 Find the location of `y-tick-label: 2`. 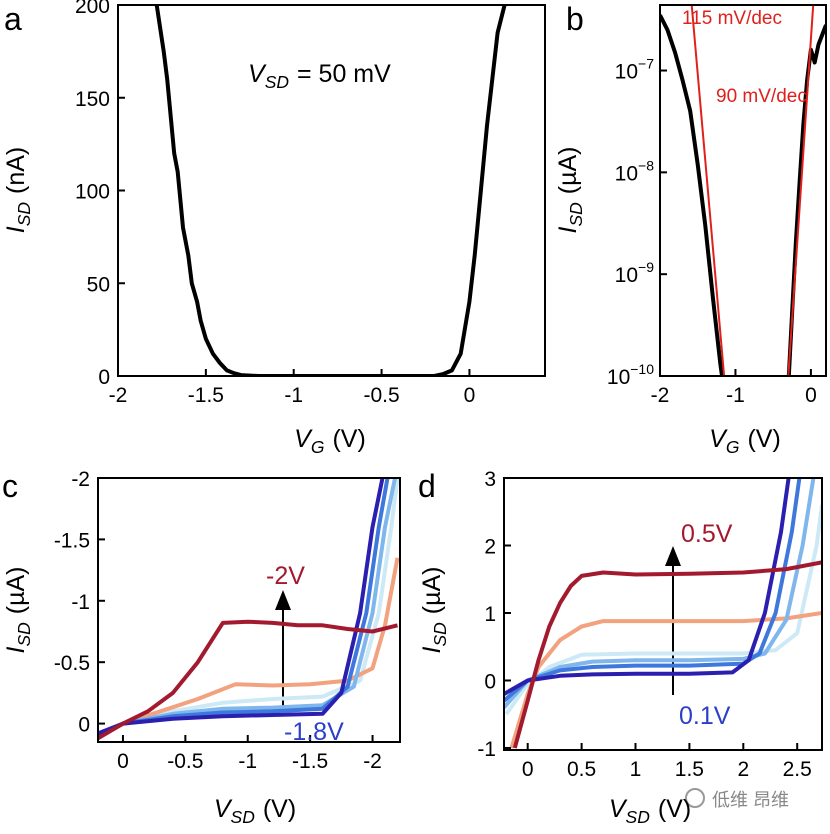

y-tick-label: 2 is located at coordinates (490, 546).